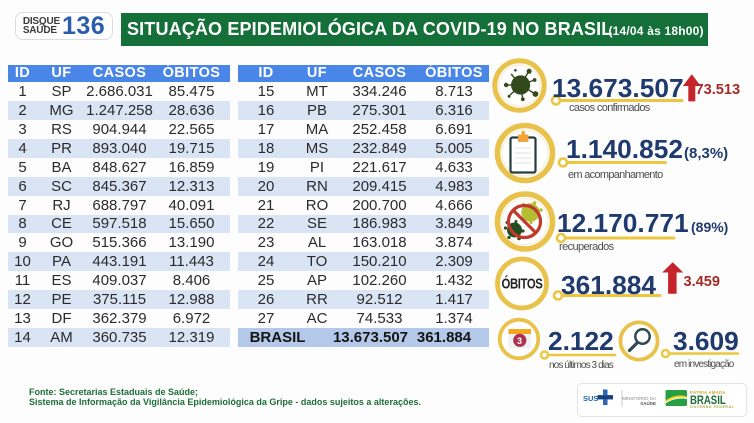 The image size is (754, 423). What do you see at coordinates (519, 341) in the screenshot?
I see `svg-text: 3` at bounding box center [519, 341].